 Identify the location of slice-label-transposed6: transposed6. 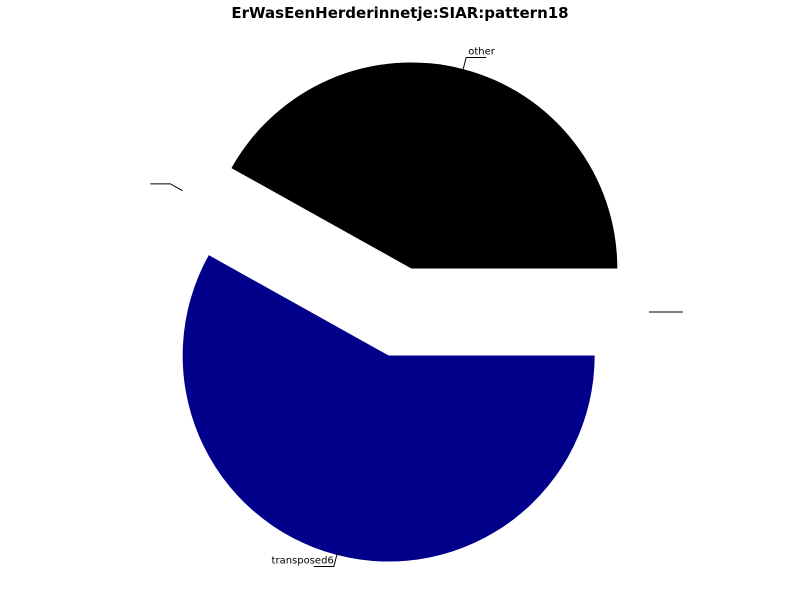
(303, 561).